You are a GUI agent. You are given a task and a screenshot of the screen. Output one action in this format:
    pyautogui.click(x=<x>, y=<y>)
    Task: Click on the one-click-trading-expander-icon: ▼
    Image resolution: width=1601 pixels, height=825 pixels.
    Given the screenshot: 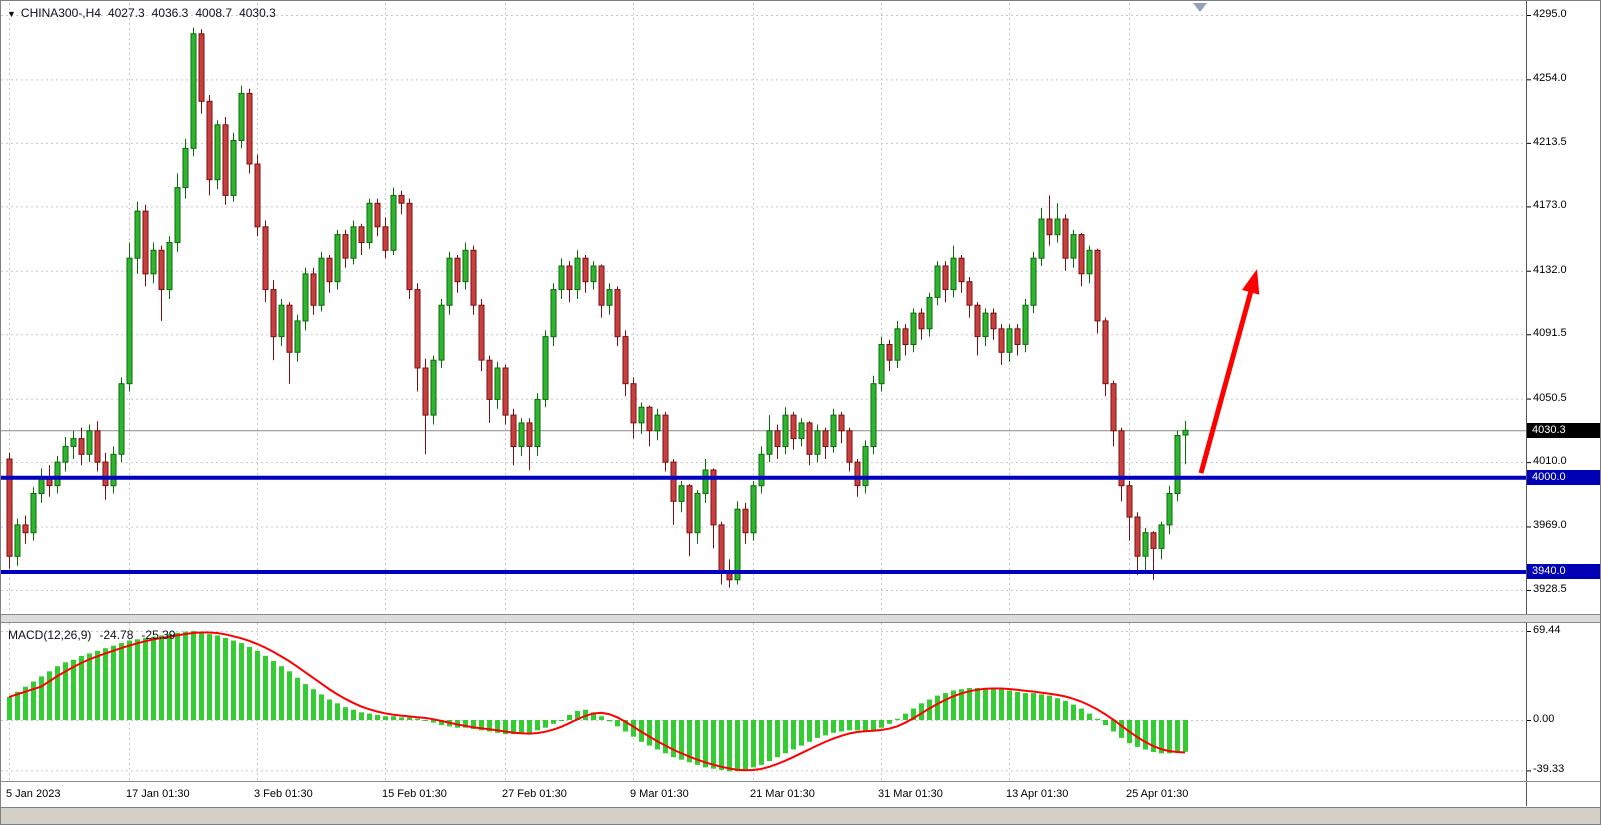 What is the action you would take?
    pyautogui.click(x=11, y=14)
    